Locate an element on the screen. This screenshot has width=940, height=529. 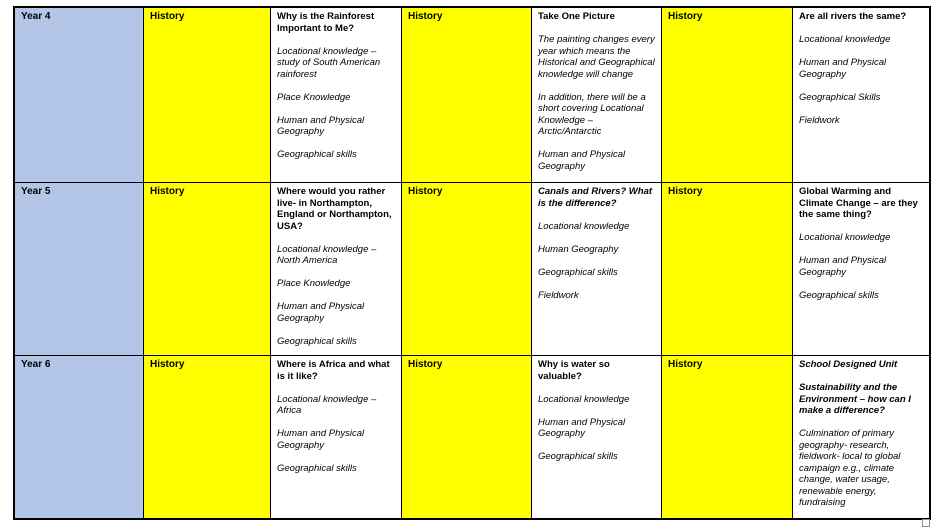
topic-paragraph: Locational knowledge – Africa is located at coordinates (327, 405).